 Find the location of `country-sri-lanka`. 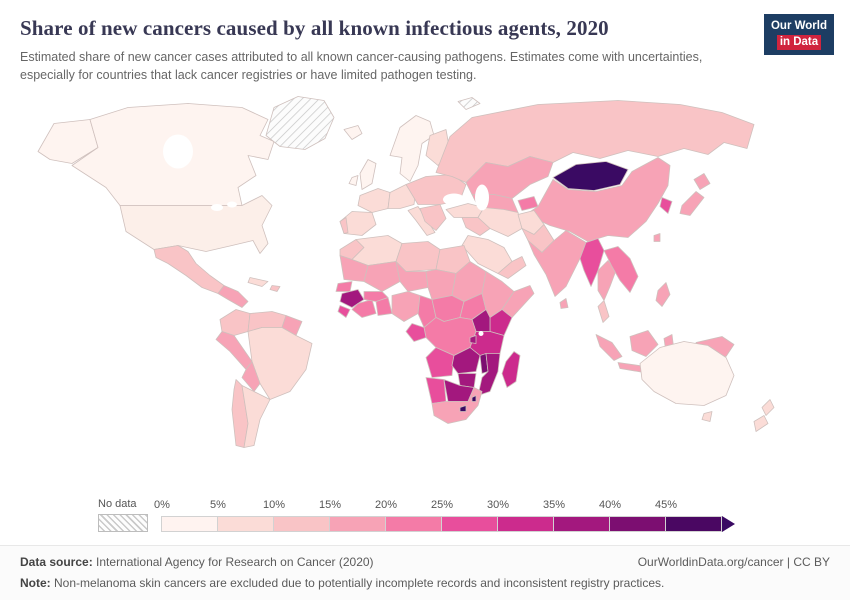

country-sri-lanka is located at coordinates (564, 304).